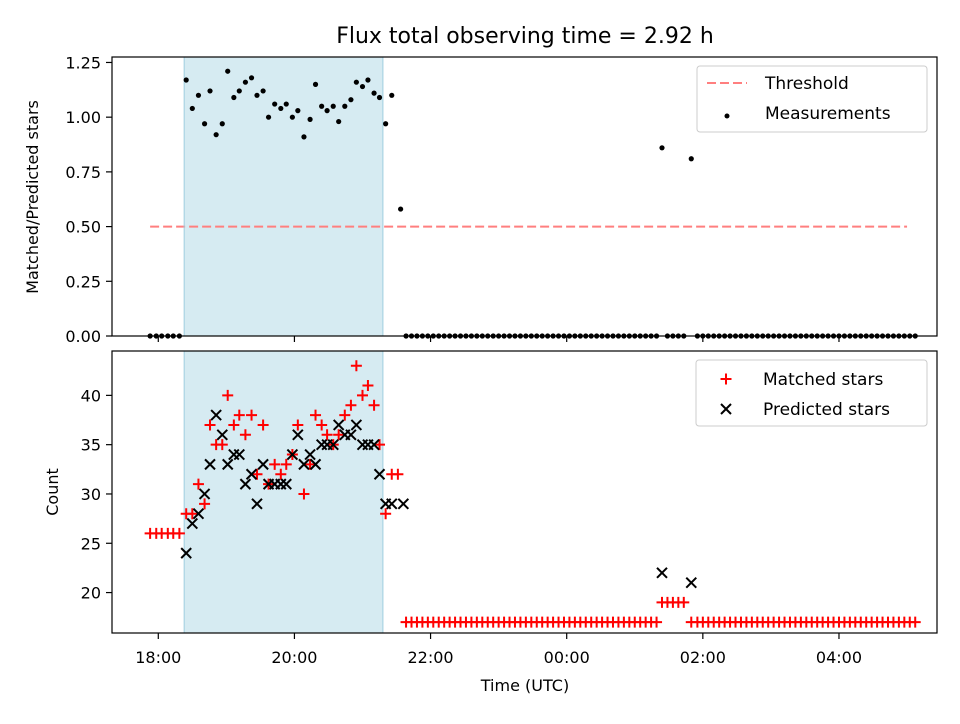 This screenshot has height=724, width=960. What do you see at coordinates (96, 494) in the screenshot?
I see `bottom-y-ticks: 20 25 30 35 40` at bounding box center [96, 494].